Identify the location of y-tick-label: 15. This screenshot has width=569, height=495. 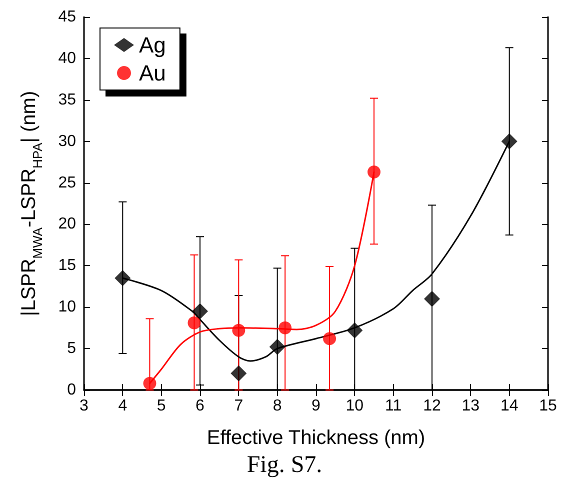
(67, 265).